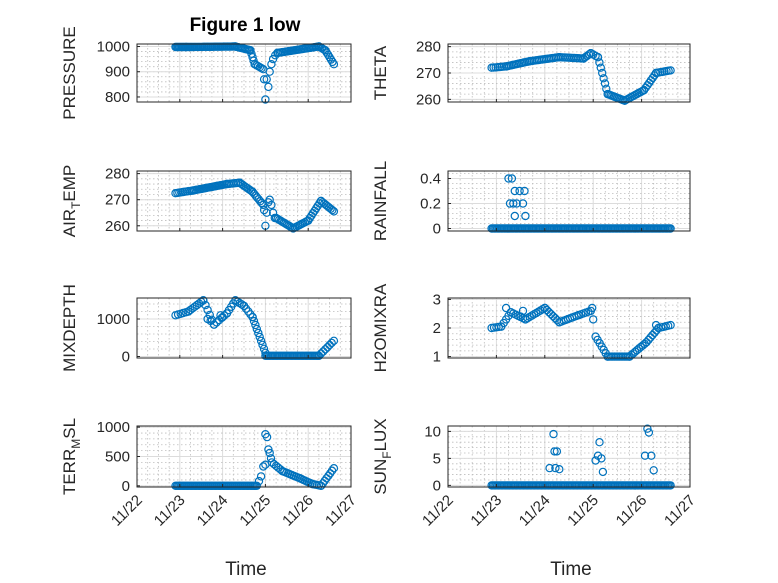  I want to click on y-tick-label: 5, so click(437, 458).